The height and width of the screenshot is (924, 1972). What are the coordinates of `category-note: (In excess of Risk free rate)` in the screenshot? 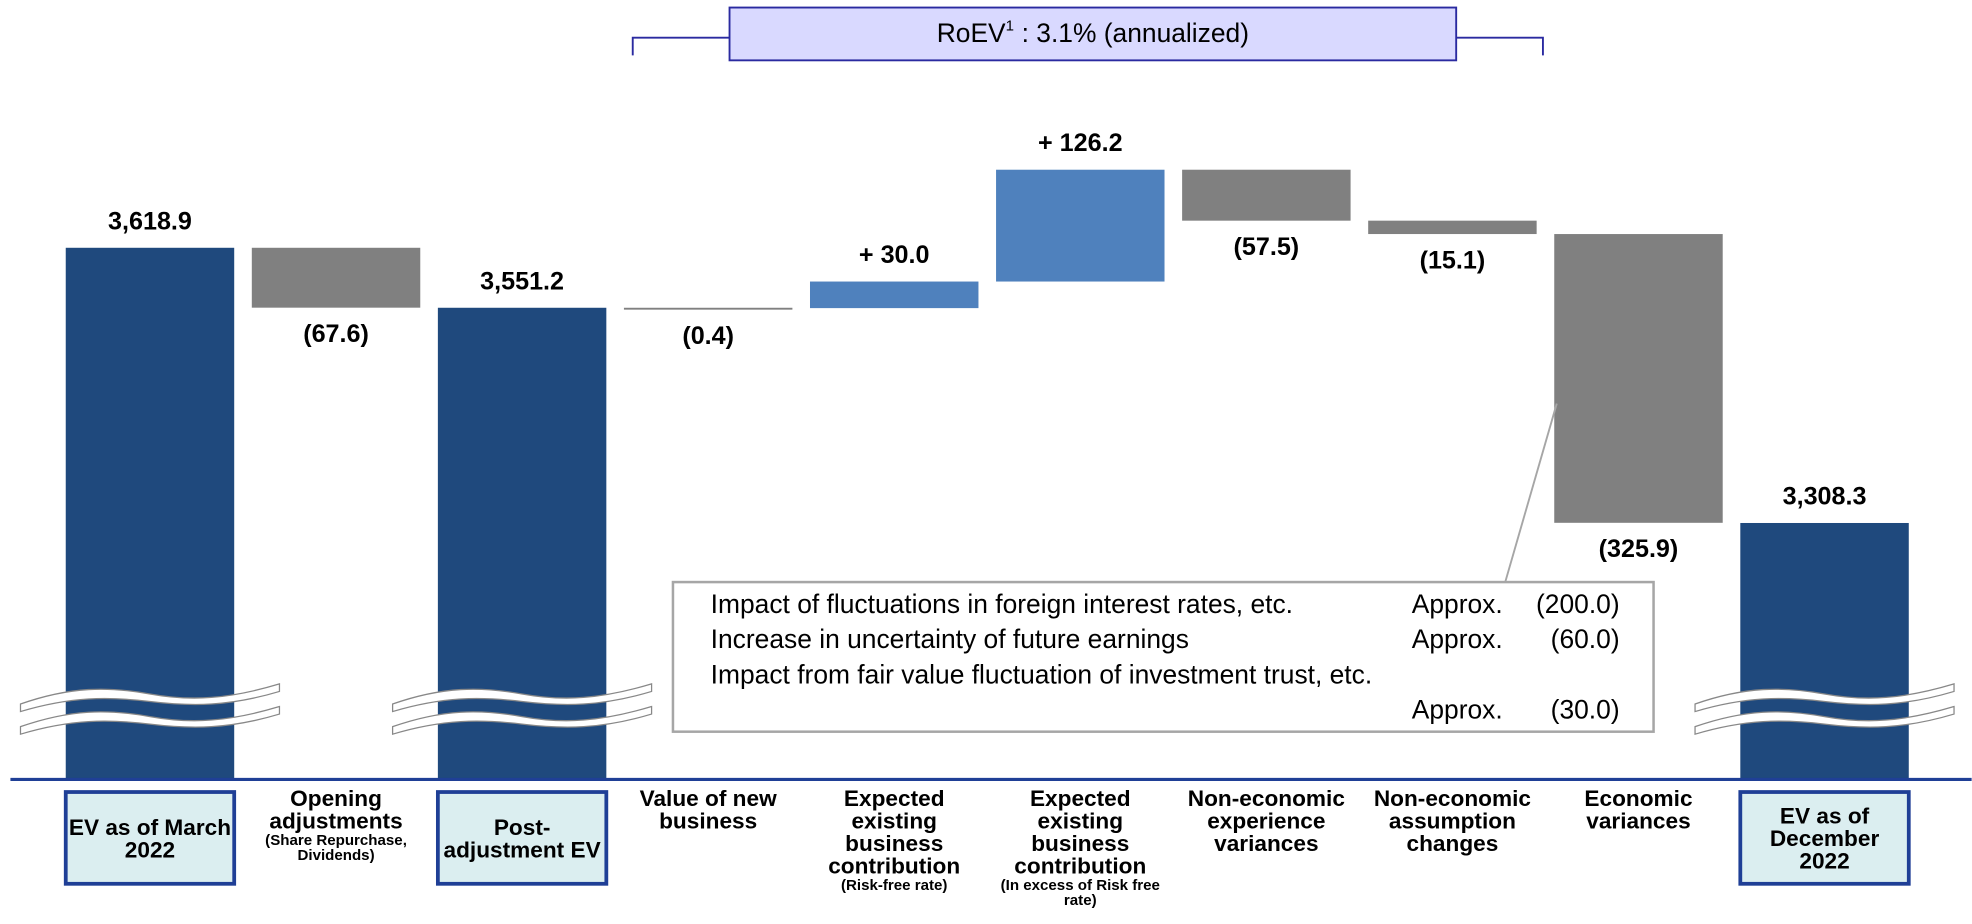 It's located at (1080, 892).